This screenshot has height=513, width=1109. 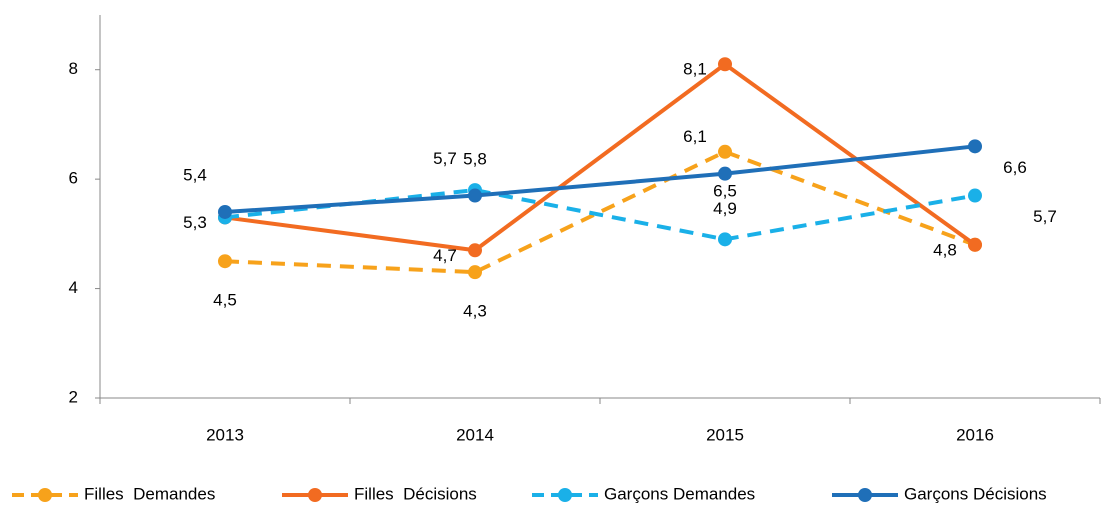 I want to click on data-label: 5,8, so click(x=475, y=159).